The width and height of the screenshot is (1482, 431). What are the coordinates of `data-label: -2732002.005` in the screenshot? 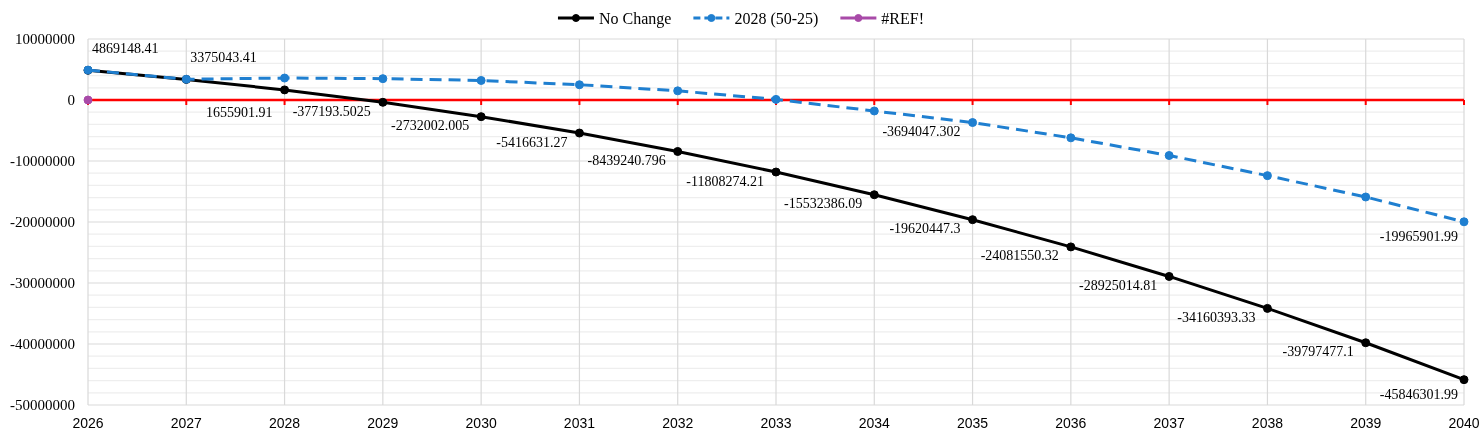 It's located at (430, 126).